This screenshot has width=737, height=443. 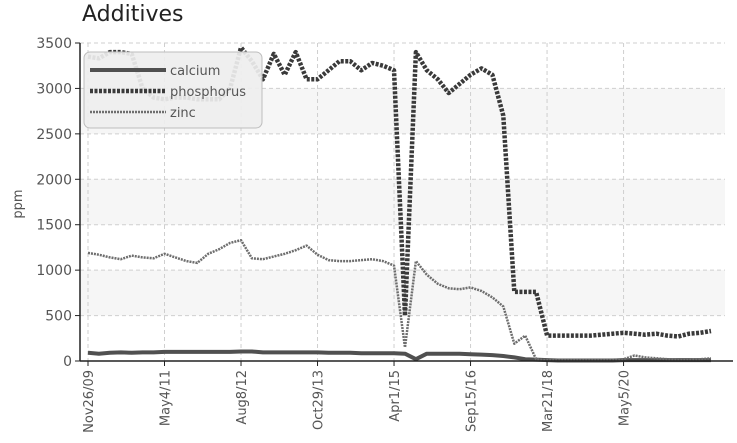 What do you see at coordinates (242, 397) in the screenshot?
I see `x-tick-label: Aug8/12` at bounding box center [242, 397].